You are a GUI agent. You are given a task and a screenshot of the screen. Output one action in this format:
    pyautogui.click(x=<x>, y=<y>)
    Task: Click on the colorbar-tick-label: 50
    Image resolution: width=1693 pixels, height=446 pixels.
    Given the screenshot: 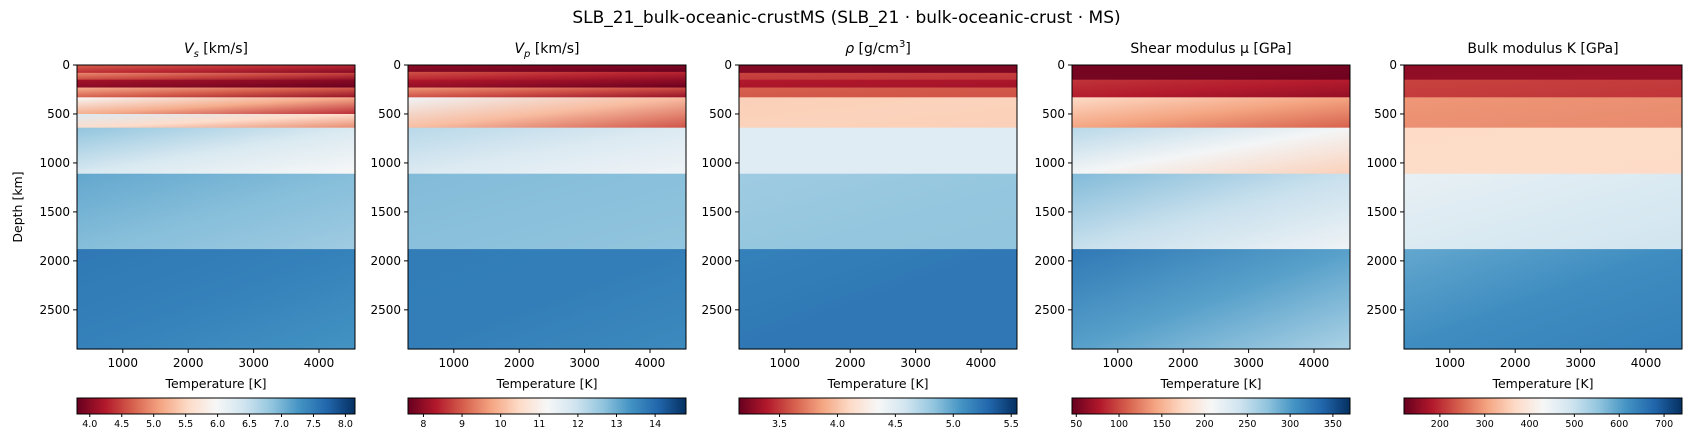 What is the action you would take?
    pyautogui.click(x=1076, y=424)
    